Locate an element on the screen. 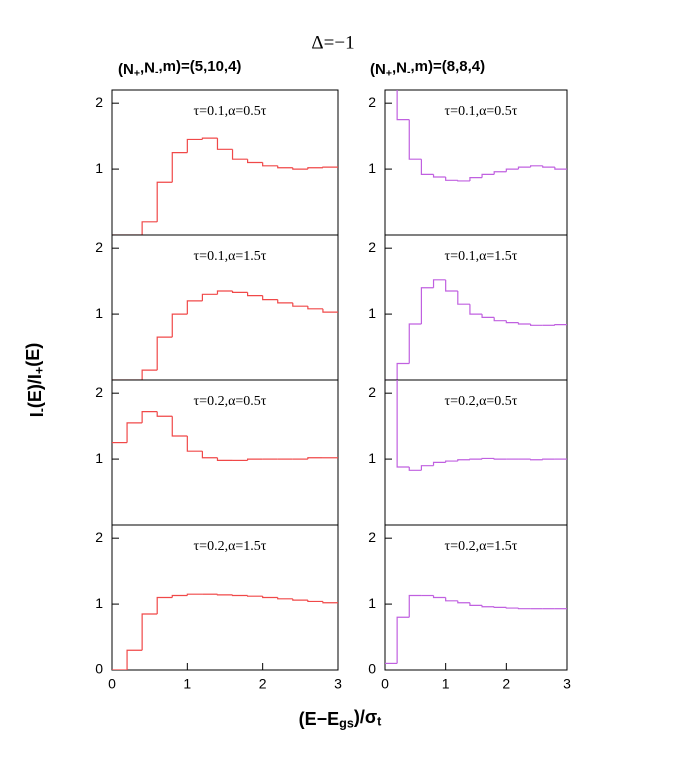  x-tick-label: 3 is located at coordinates (338, 684).